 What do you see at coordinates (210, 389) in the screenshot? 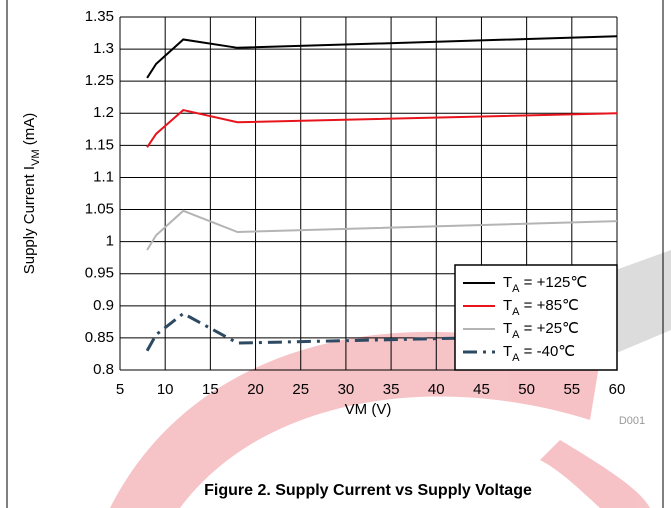
I see `x-tick-label: 15` at bounding box center [210, 389].